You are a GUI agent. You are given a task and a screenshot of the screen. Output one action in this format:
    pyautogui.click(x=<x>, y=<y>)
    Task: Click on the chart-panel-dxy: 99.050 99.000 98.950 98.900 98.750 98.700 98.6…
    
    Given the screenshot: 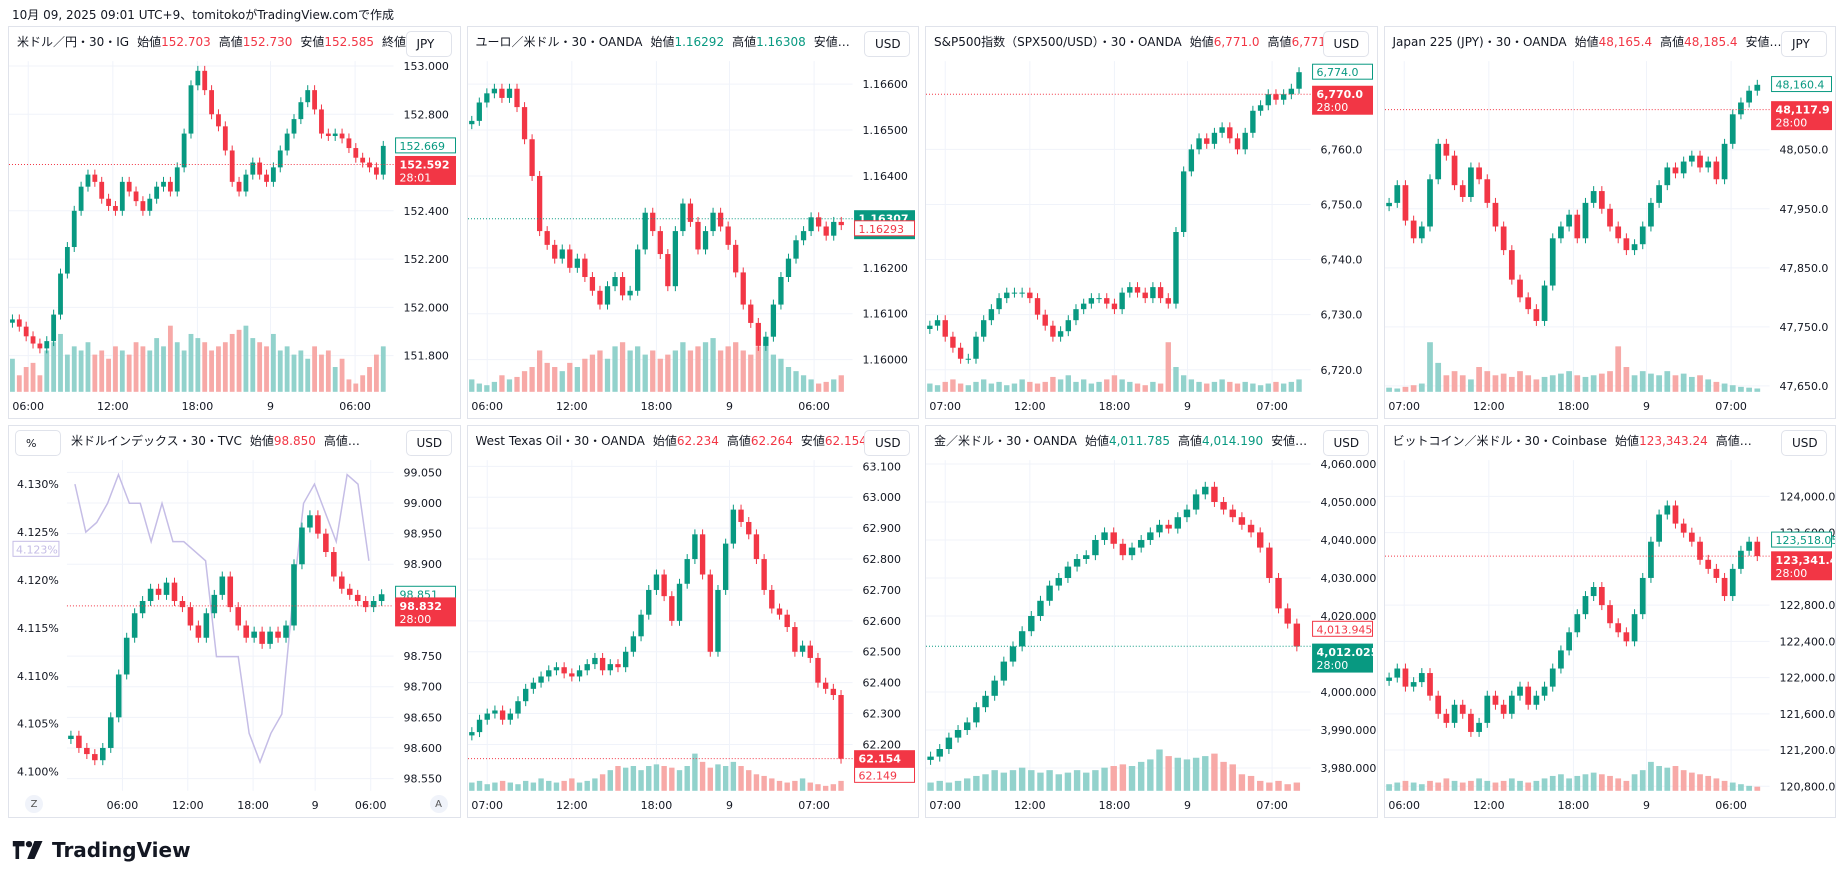 What is the action you would take?
    pyautogui.click(x=234, y=621)
    